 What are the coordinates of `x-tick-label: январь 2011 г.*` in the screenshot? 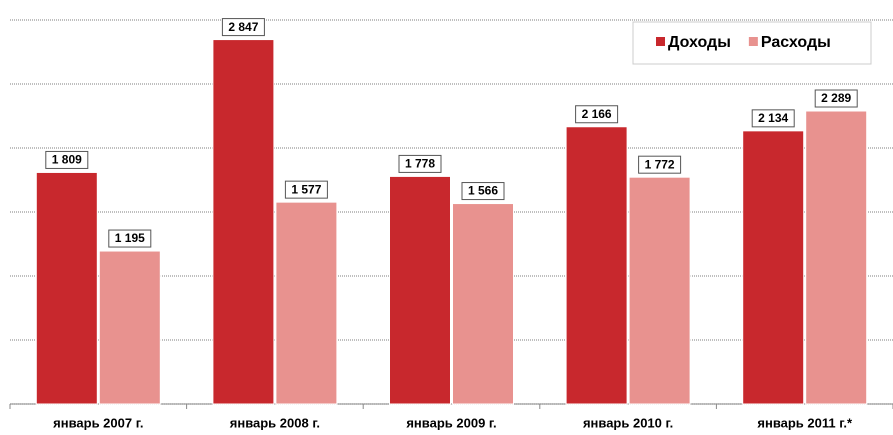 It's located at (805, 422).